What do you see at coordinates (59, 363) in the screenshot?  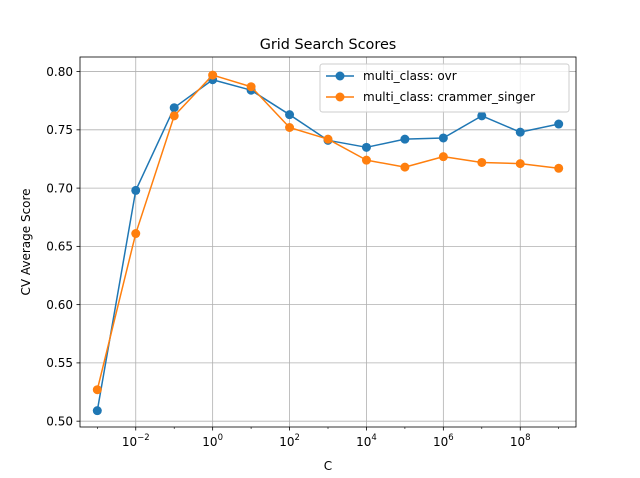 I see `y-tick-label: 0.55` at bounding box center [59, 363].